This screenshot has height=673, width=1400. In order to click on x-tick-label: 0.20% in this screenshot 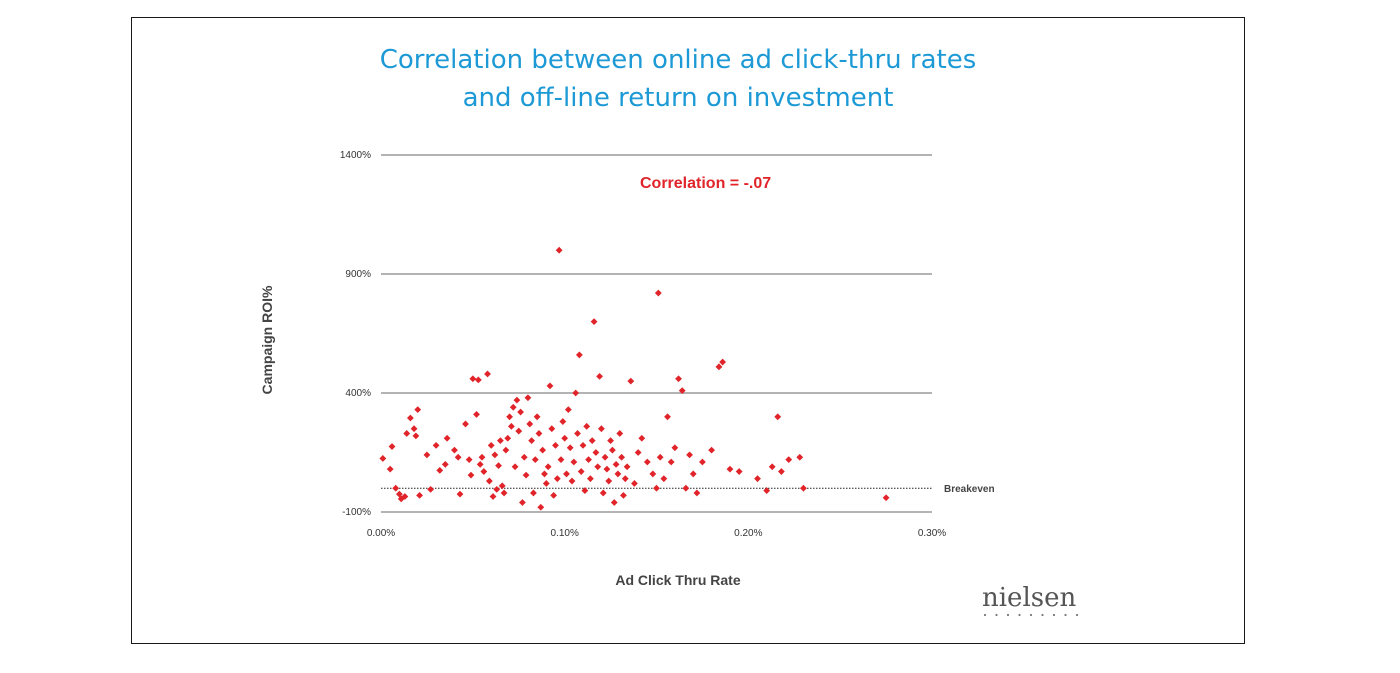, I will do `click(748, 533)`.